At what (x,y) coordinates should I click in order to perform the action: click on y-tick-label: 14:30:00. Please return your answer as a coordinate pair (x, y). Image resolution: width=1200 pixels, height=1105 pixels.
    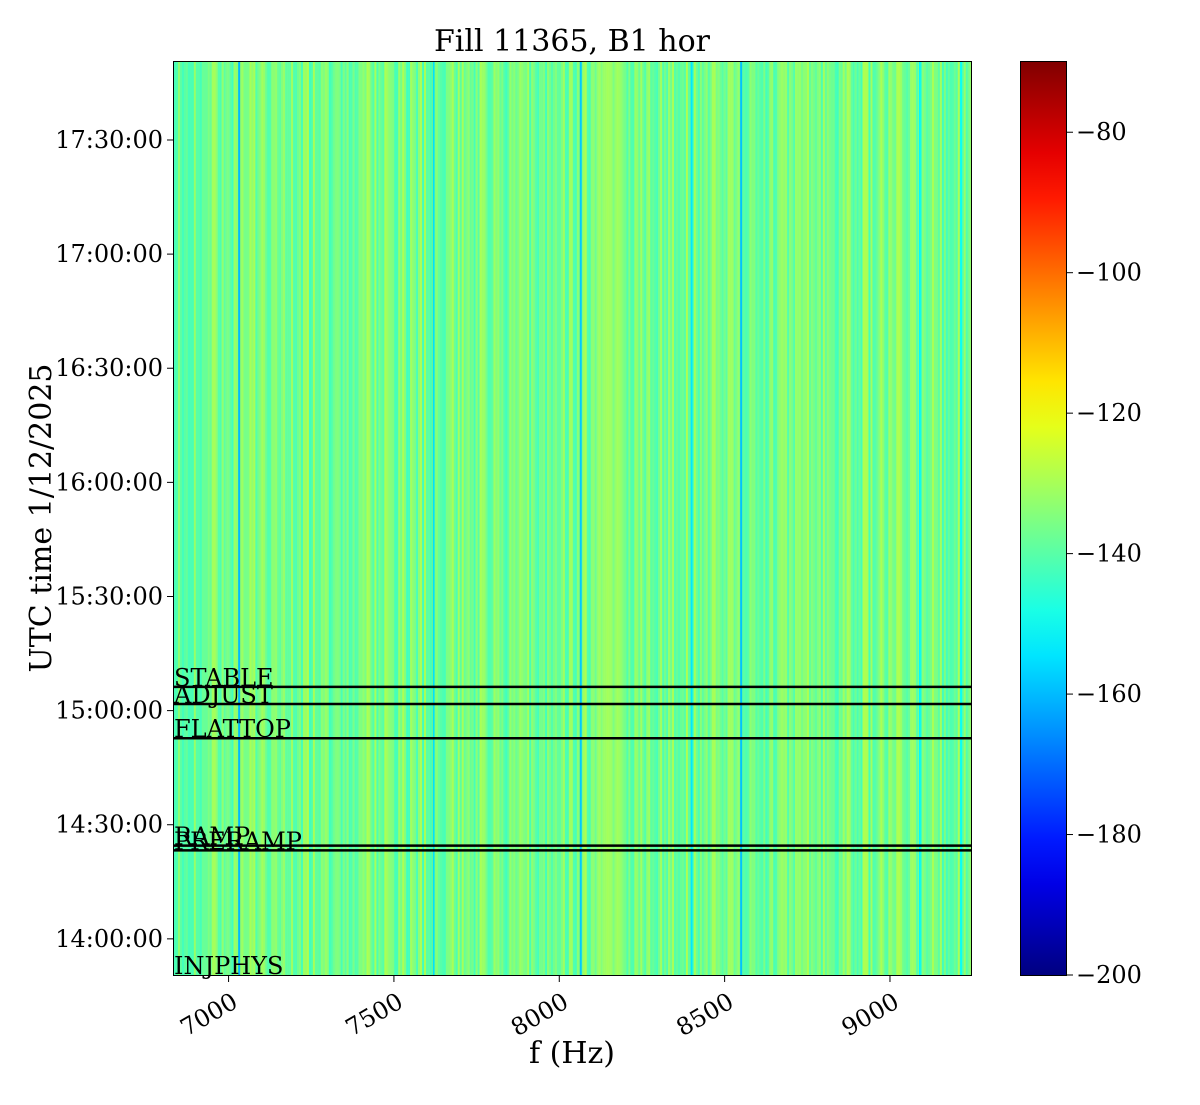
    Looking at the image, I should click on (109, 825).